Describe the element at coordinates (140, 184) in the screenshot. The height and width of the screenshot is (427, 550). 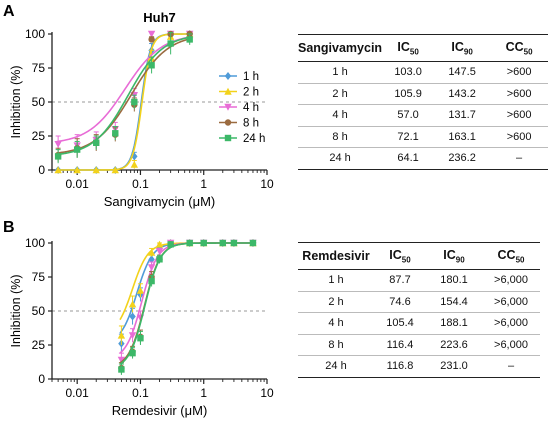
I see `x-tick-label: 0.1` at that location.